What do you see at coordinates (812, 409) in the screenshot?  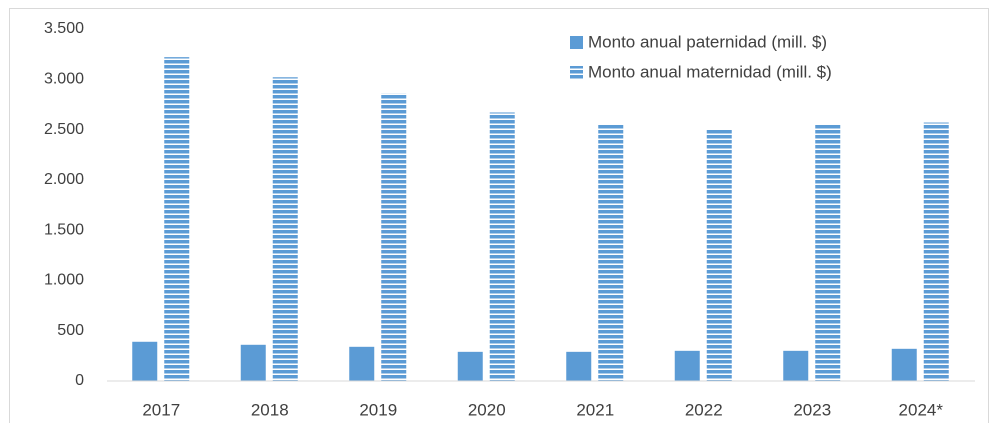 I see `x-tick-label: 2023` at bounding box center [812, 409].